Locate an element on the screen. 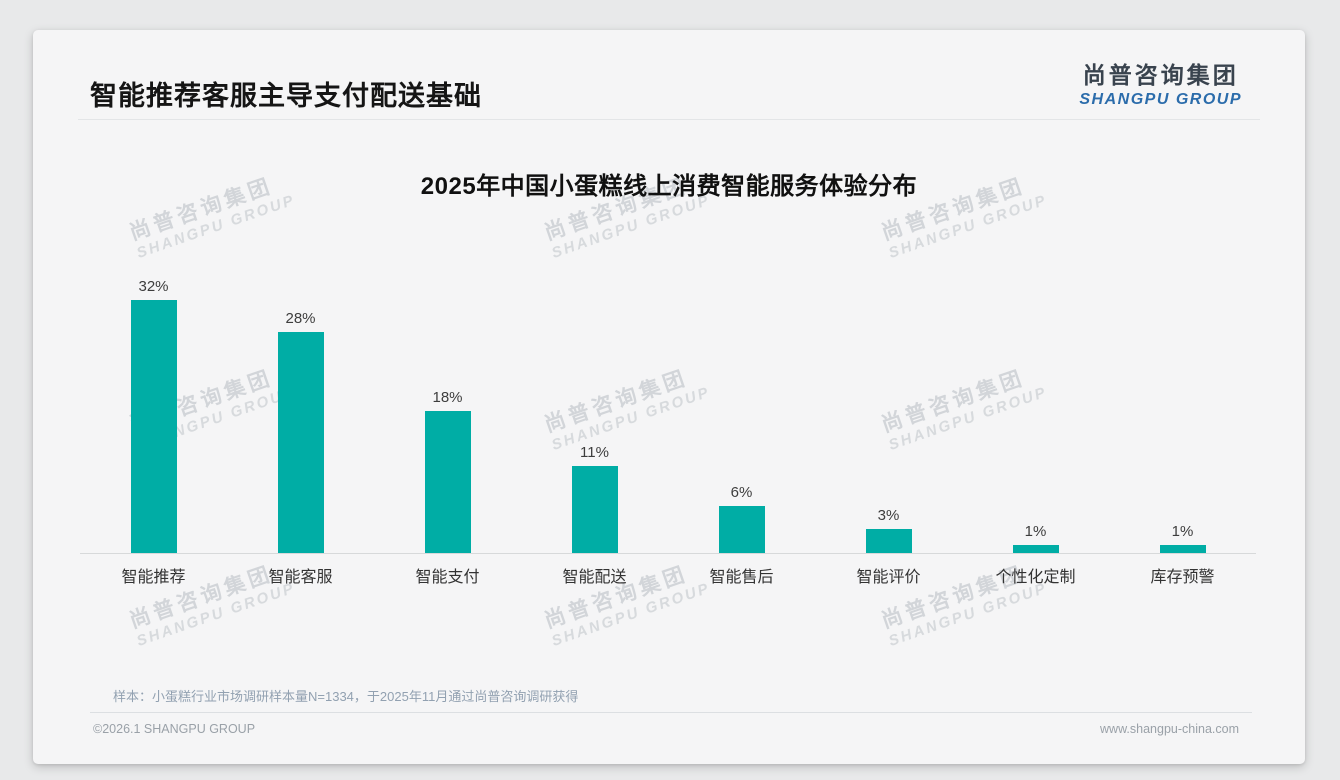 This screenshot has width=1340, height=780. shangpu-logo: 尚普咨询集团 SHANGPU GROUP is located at coordinates (1160, 82).